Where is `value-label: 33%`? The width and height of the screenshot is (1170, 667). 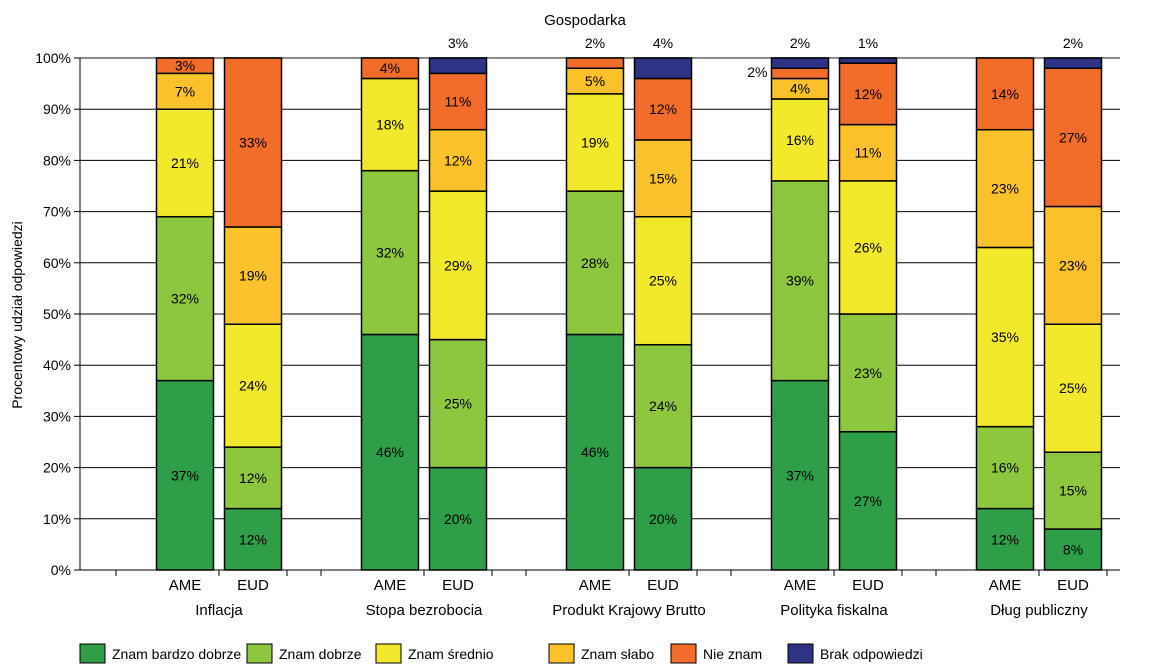
value-label: 33% is located at coordinates (253, 142).